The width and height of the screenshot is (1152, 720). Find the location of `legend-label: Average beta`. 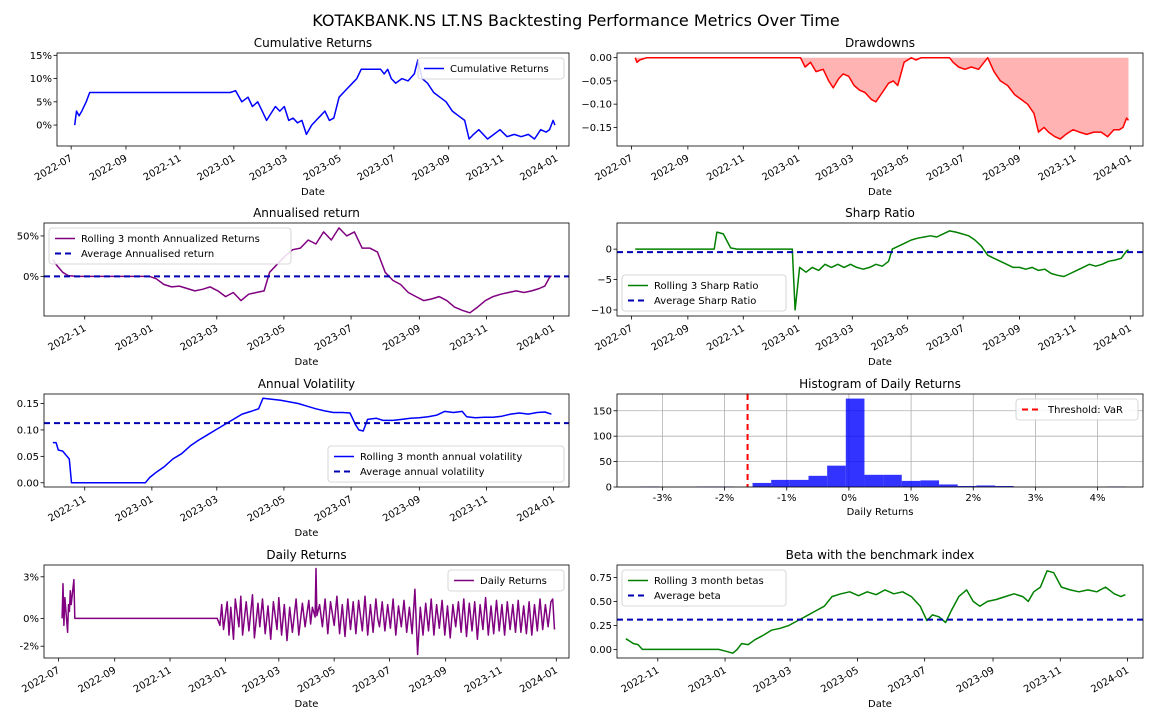

legend-label: Average beta is located at coordinates (687, 596).